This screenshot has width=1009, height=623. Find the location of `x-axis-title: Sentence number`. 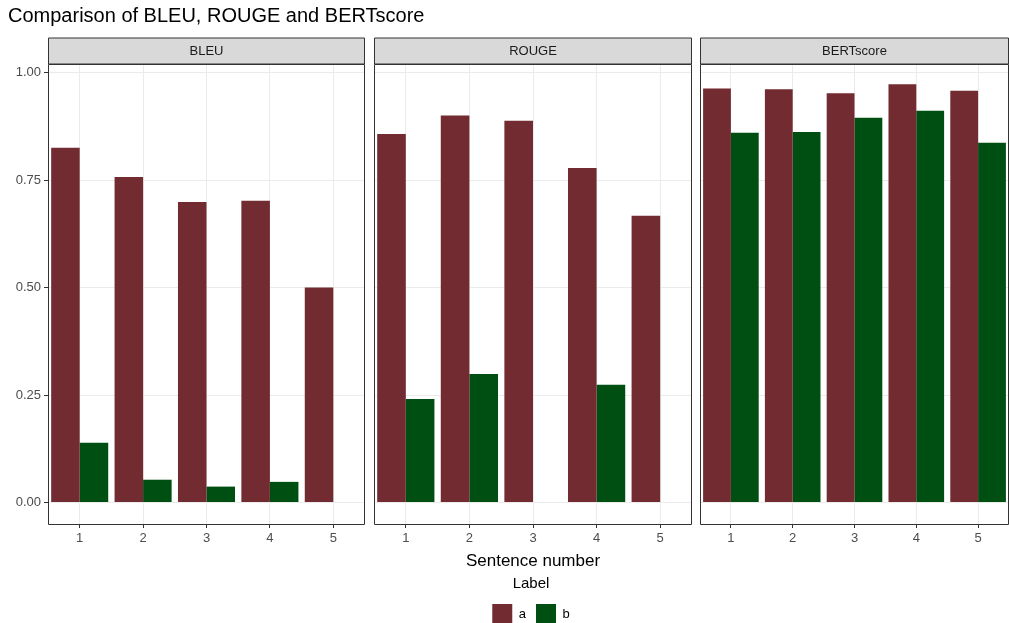

x-axis-title: Sentence number is located at coordinates (533, 561).